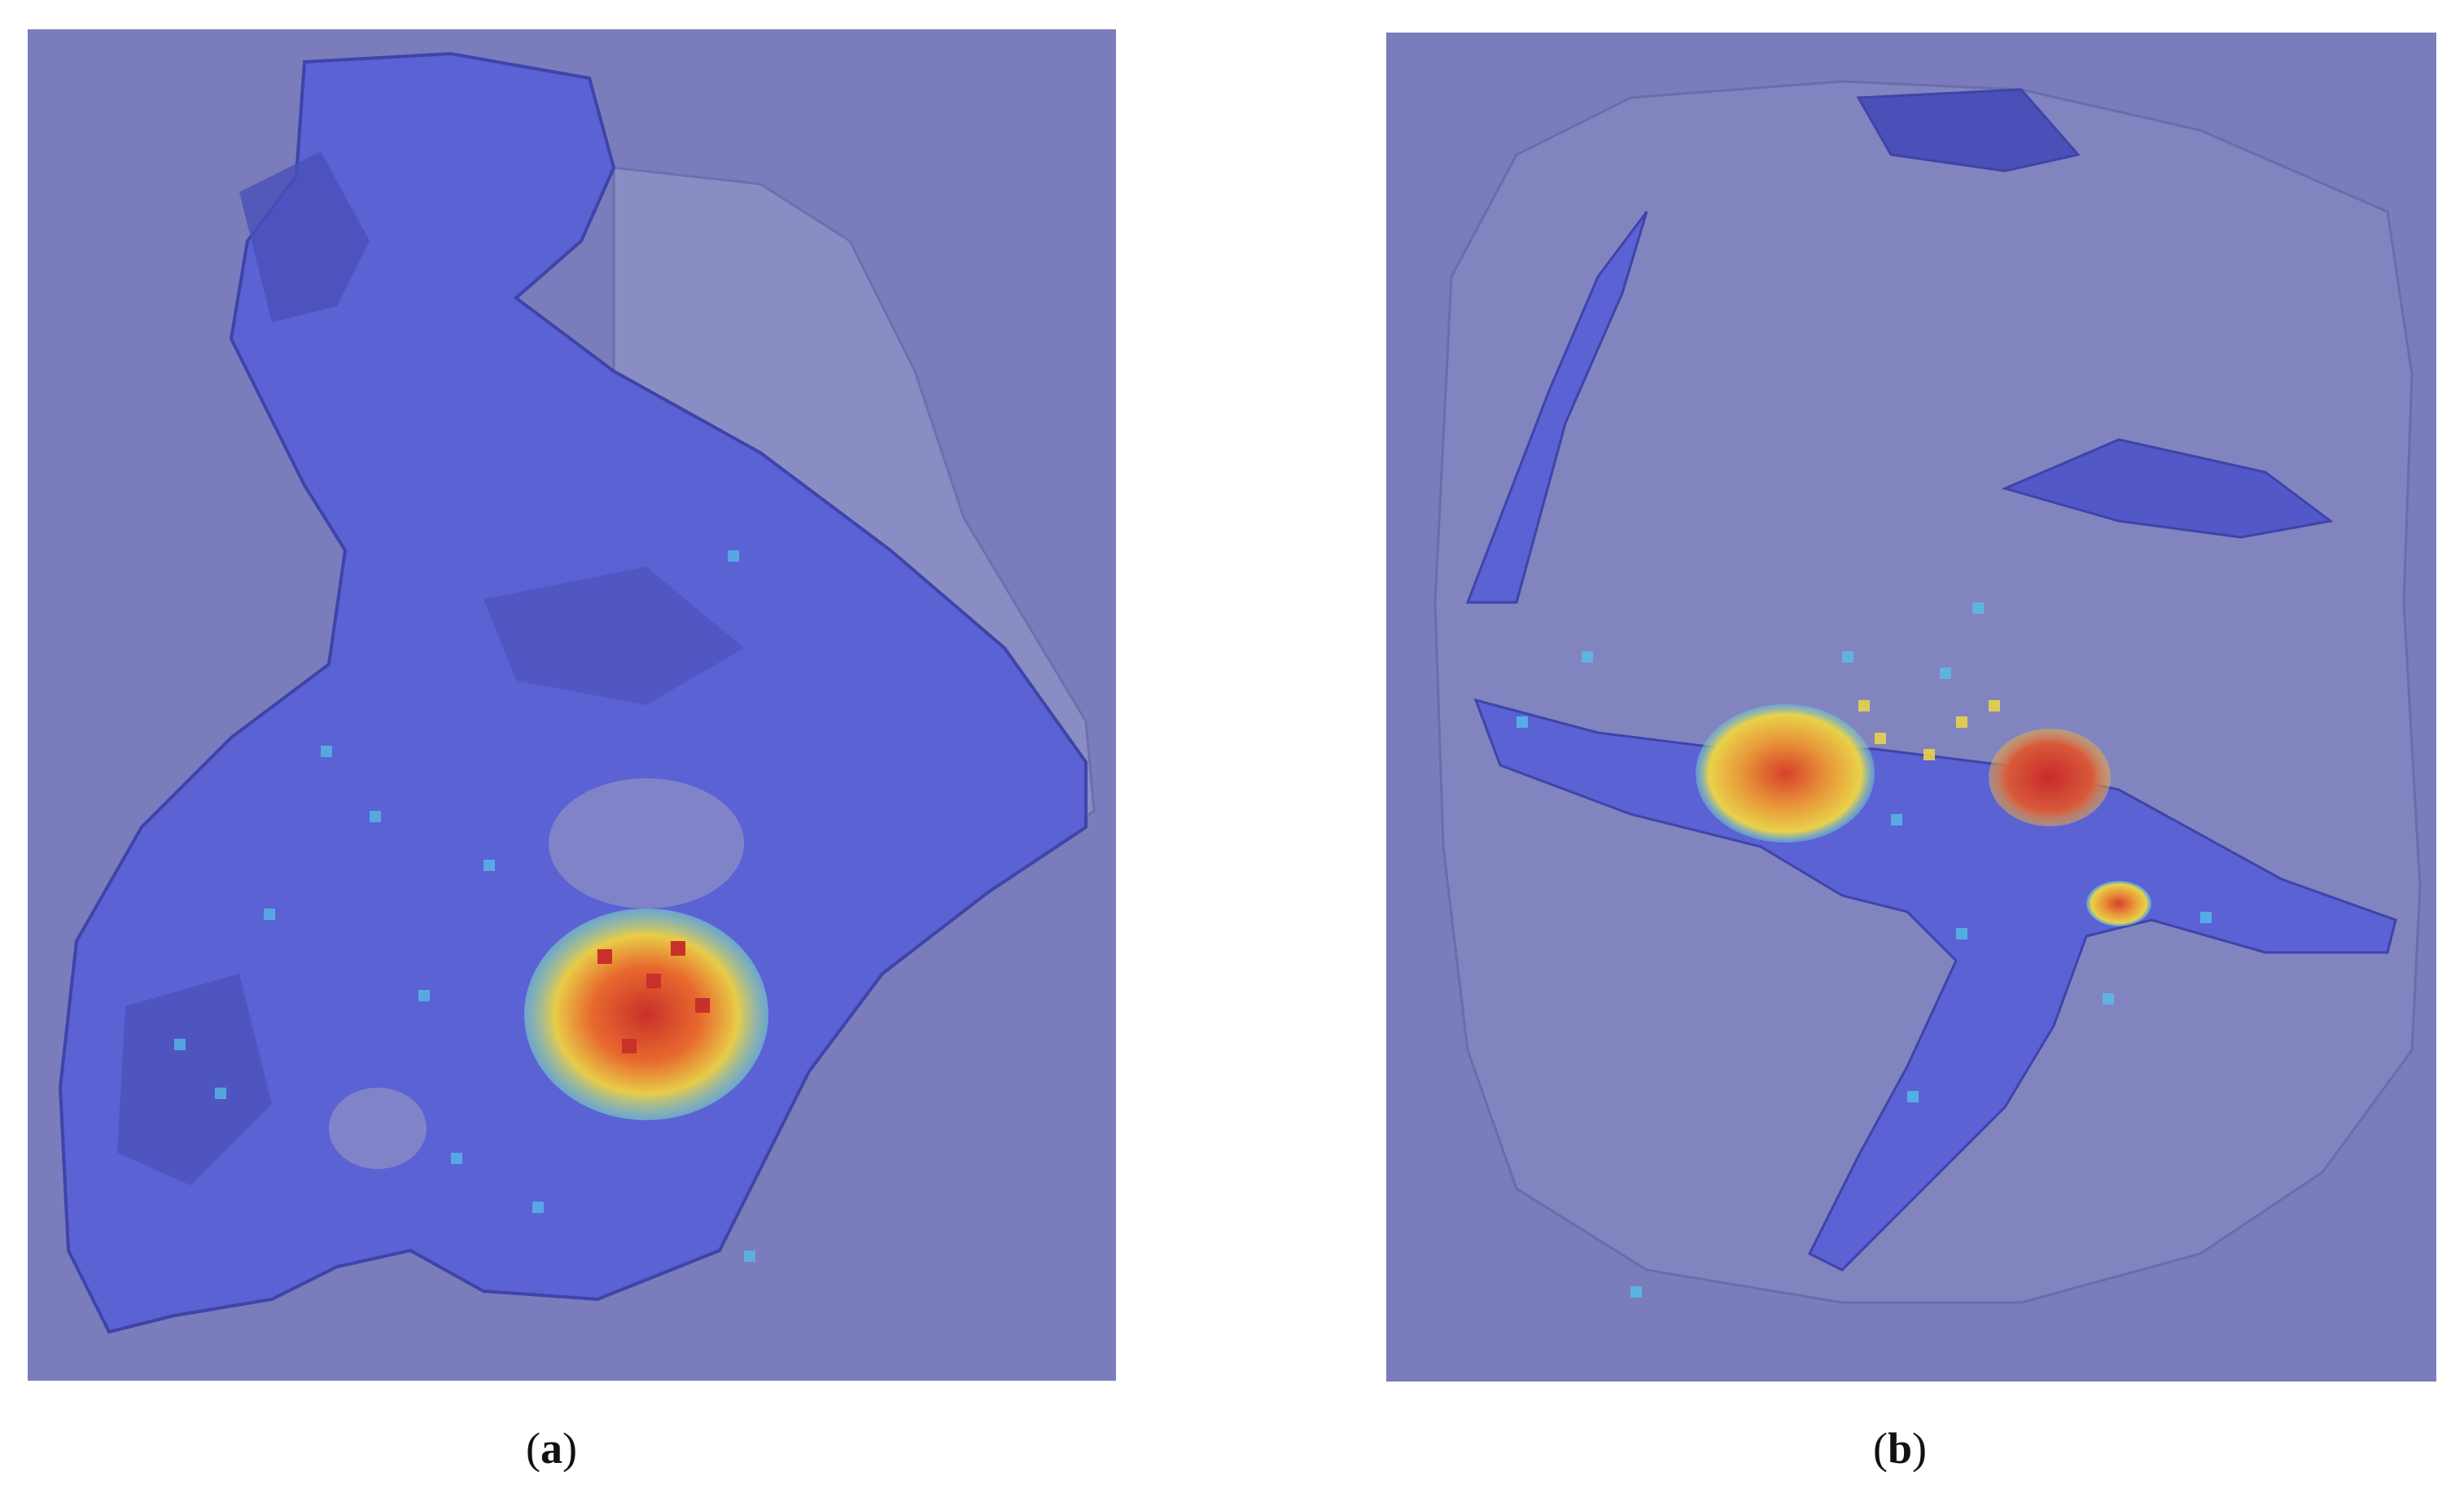 The width and height of the screenshot is (2464, 1502). I want to click on panel-caption-b: (b), so click(1900, 1448).